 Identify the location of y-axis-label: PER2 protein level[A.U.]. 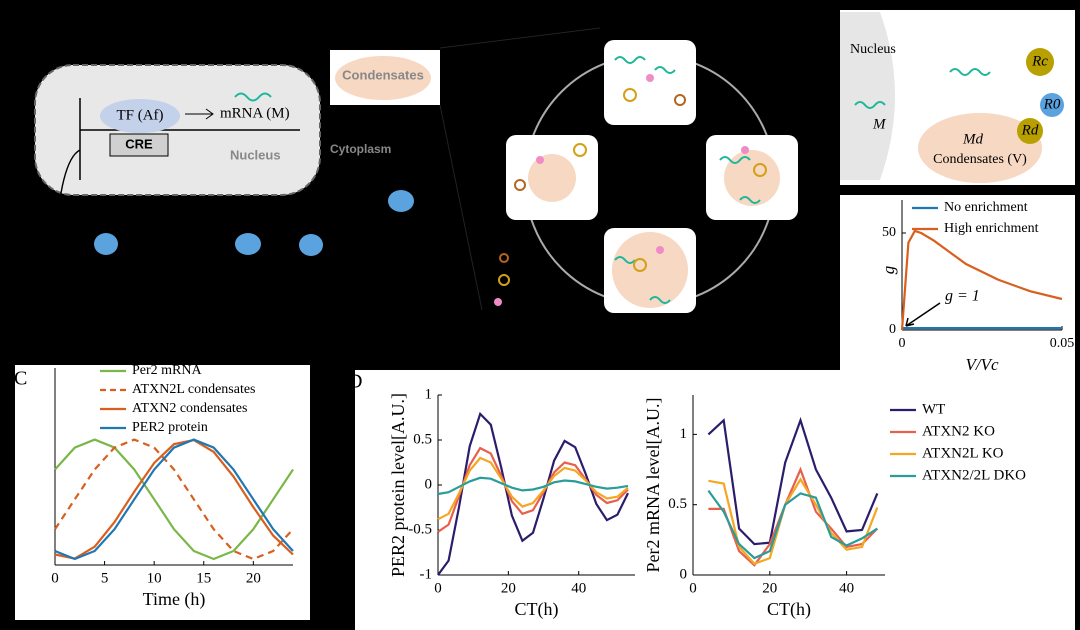
(398, 485).